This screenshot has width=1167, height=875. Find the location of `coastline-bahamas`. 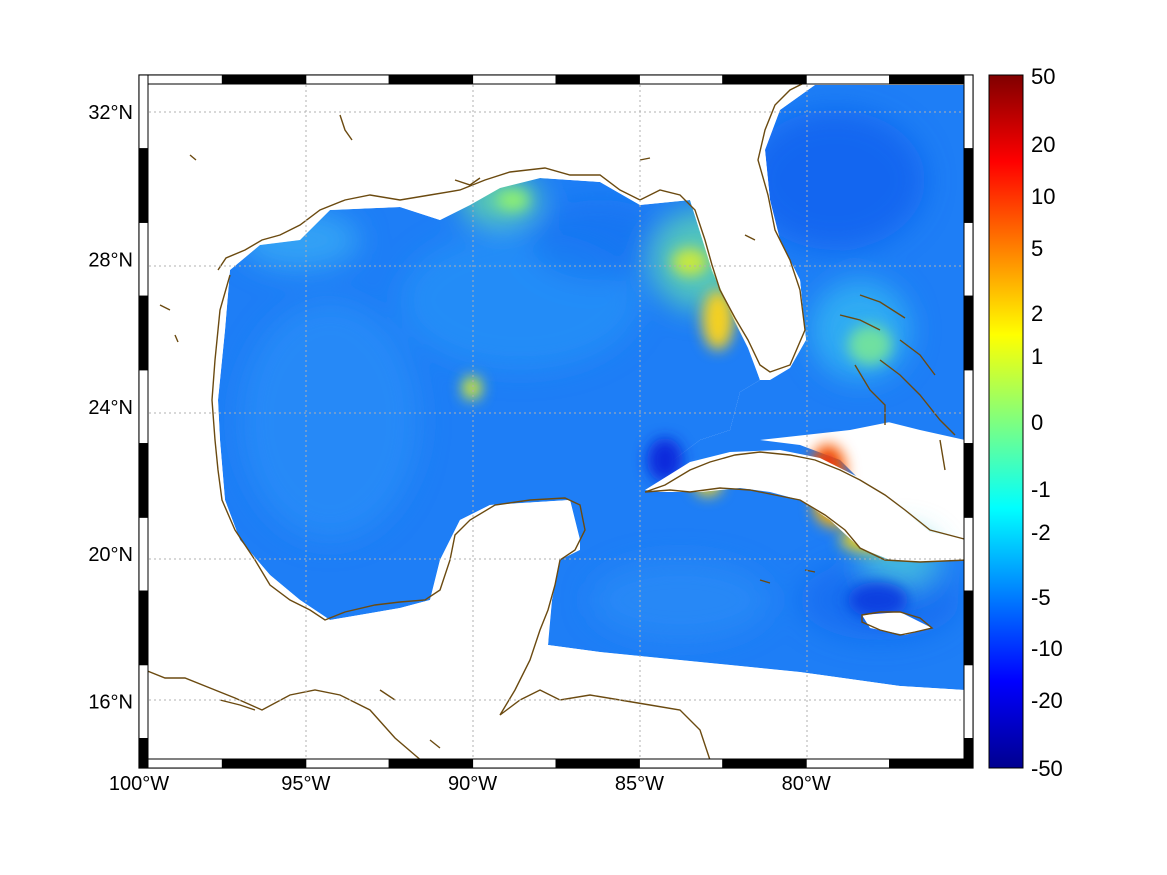

coastline-bahamas is located at coordinates (904, 382).